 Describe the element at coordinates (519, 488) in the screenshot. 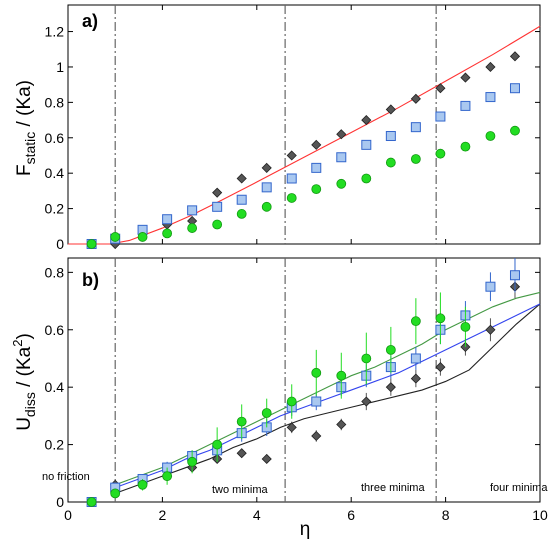

I see `panel-b-region-label: four minima` at that location.